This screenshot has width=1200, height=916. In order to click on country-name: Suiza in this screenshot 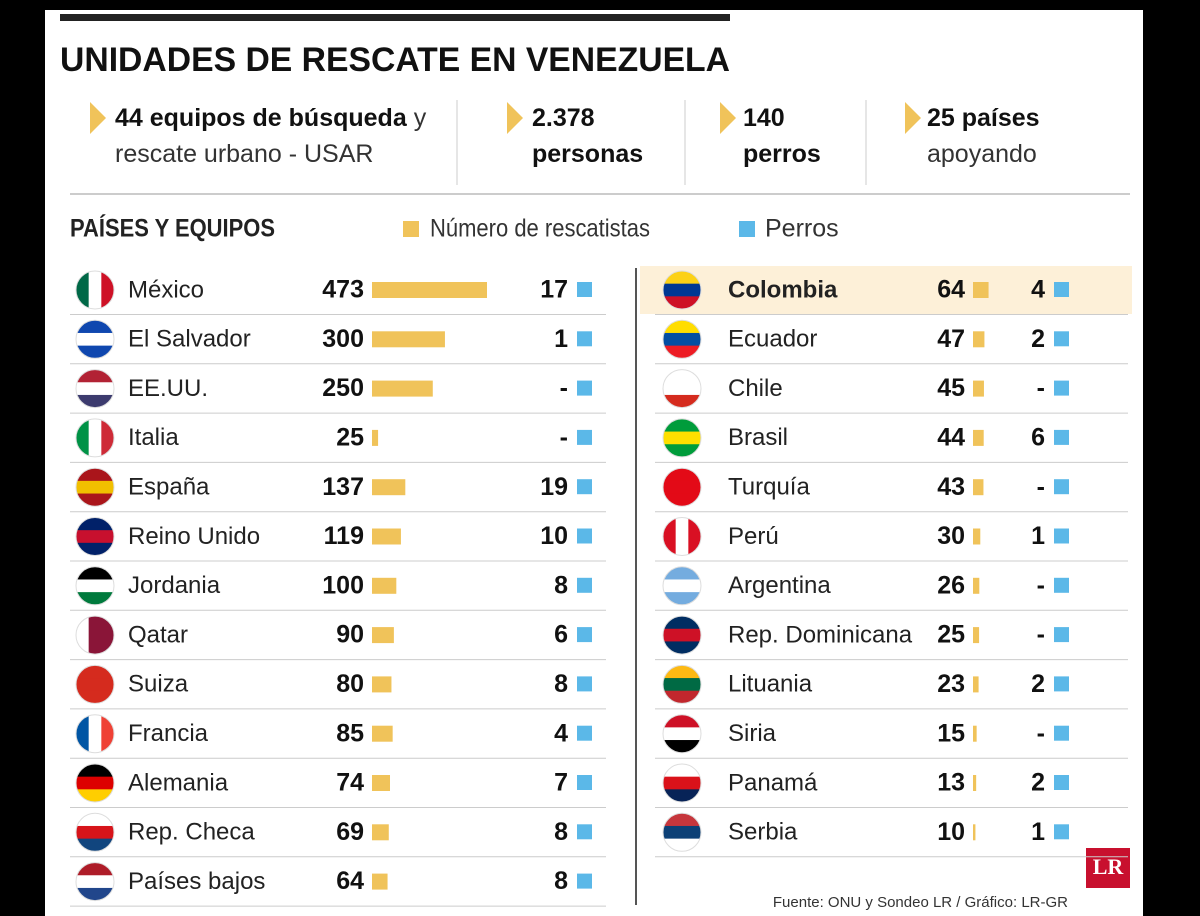, I will do `click(158, 684)`.